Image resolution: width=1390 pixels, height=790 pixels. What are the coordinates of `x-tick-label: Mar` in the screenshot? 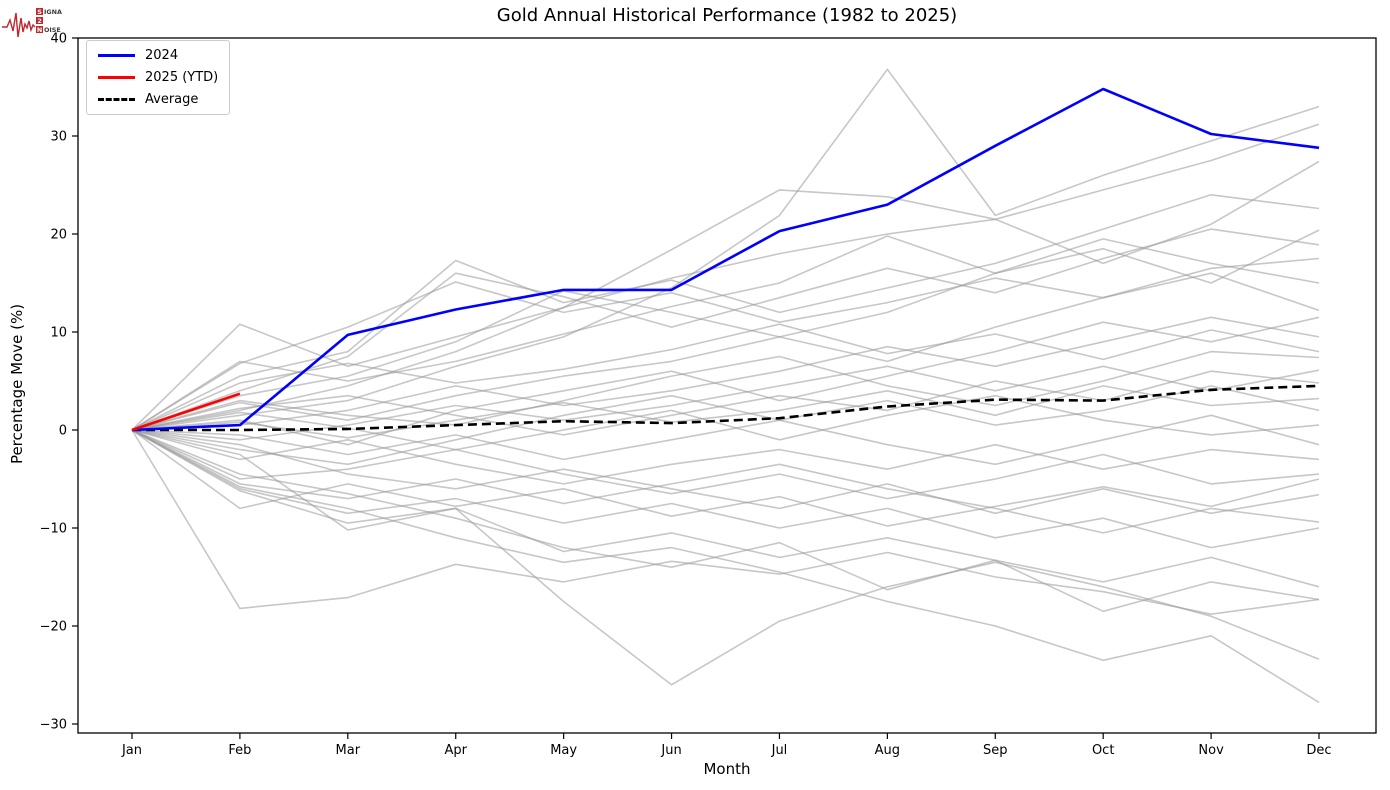 It's located at (348, 750).